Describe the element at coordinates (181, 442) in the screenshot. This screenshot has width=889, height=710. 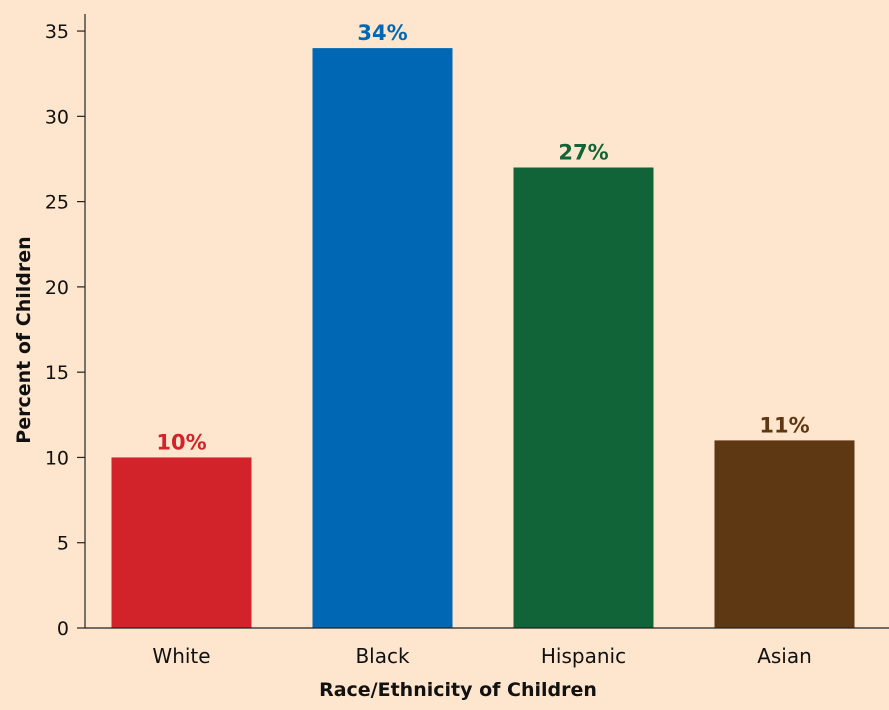
I see `data-label-white: 10%` at that location.